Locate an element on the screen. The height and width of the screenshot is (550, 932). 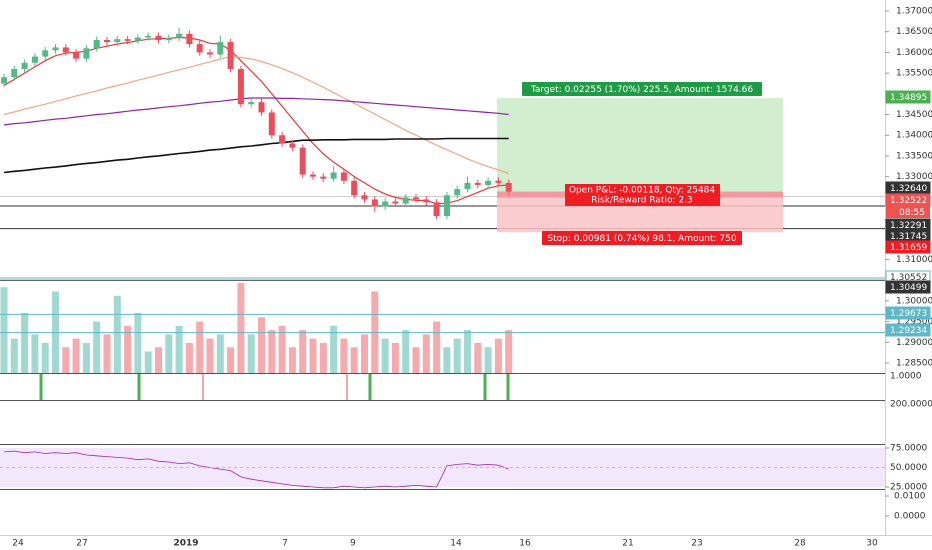
x-tick-label: 23 is located at coordinates (696, 544).